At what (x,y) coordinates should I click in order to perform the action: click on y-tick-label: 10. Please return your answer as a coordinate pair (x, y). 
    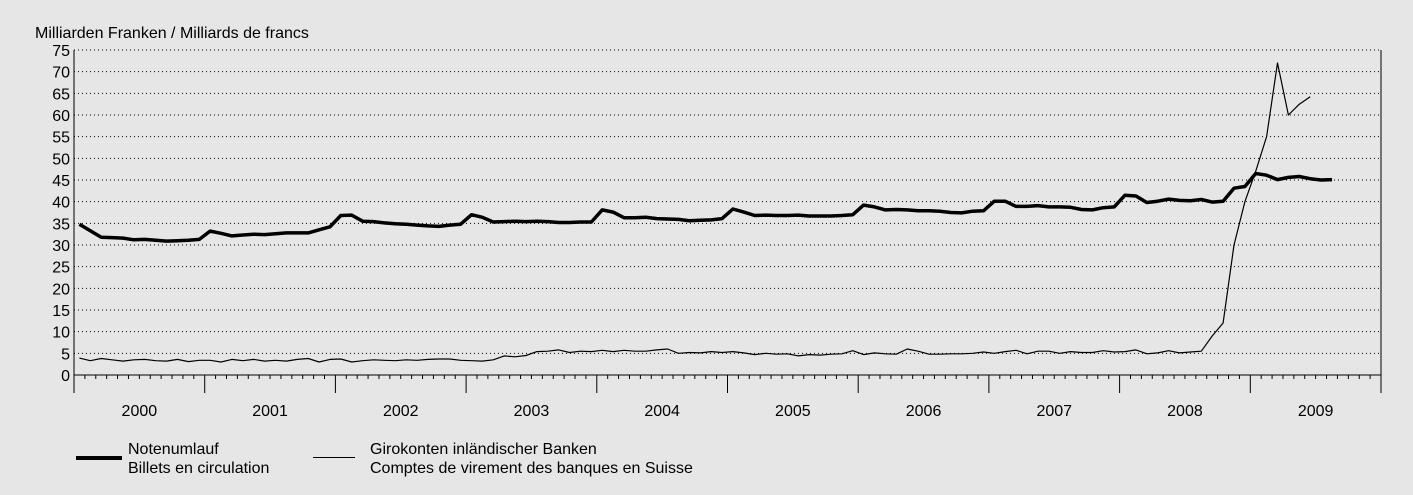
    Looking at the image, I should click on (61, 333).